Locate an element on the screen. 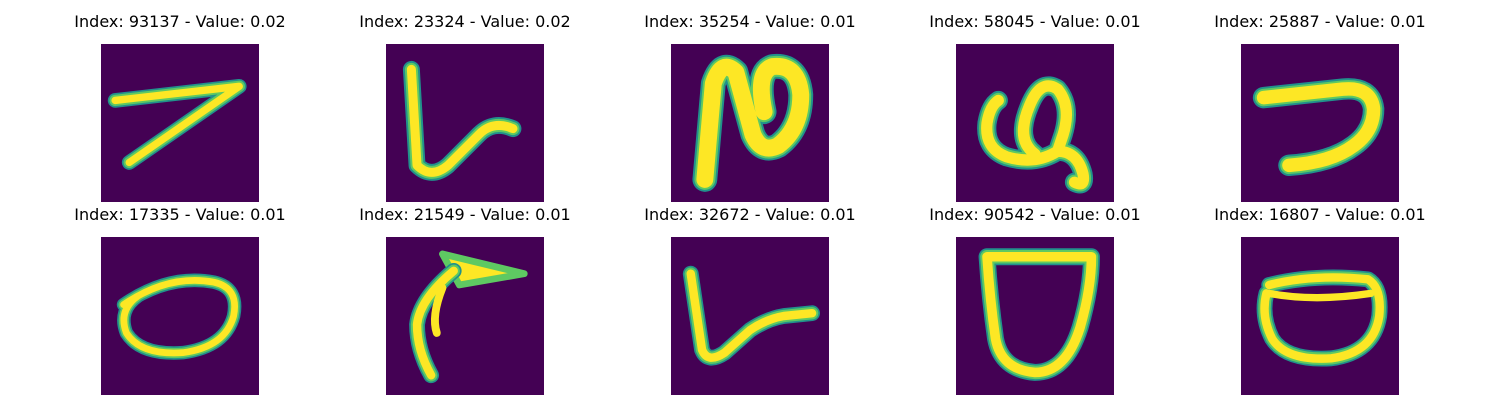 The height and width of the screenshot is (400, 1500). panel-title: Index: 35254 - Value: 0.01 is located at coordinates (750, 21).